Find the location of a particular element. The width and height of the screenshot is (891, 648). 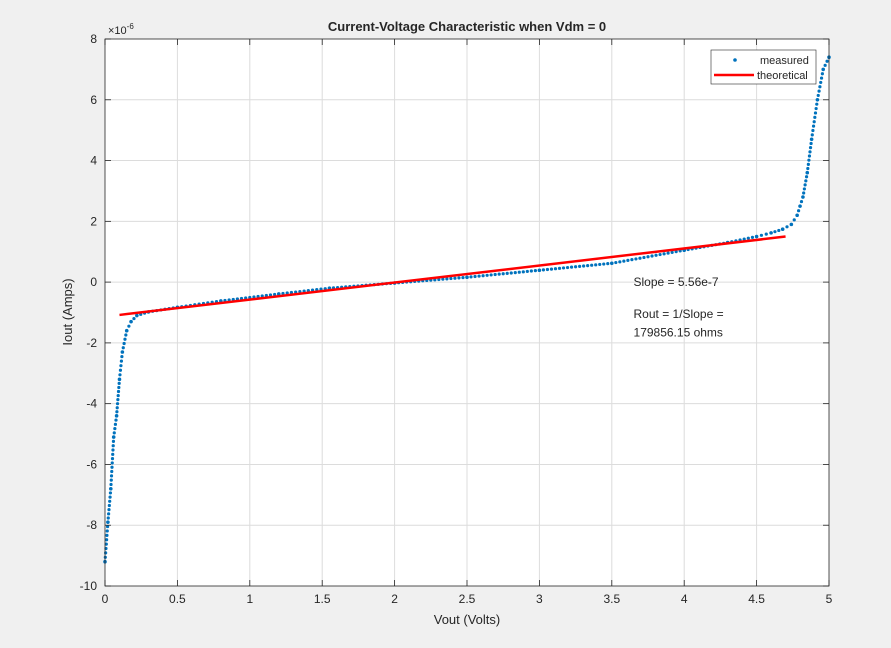

y-tick-label: -4 is located at coordinates (91, 404).